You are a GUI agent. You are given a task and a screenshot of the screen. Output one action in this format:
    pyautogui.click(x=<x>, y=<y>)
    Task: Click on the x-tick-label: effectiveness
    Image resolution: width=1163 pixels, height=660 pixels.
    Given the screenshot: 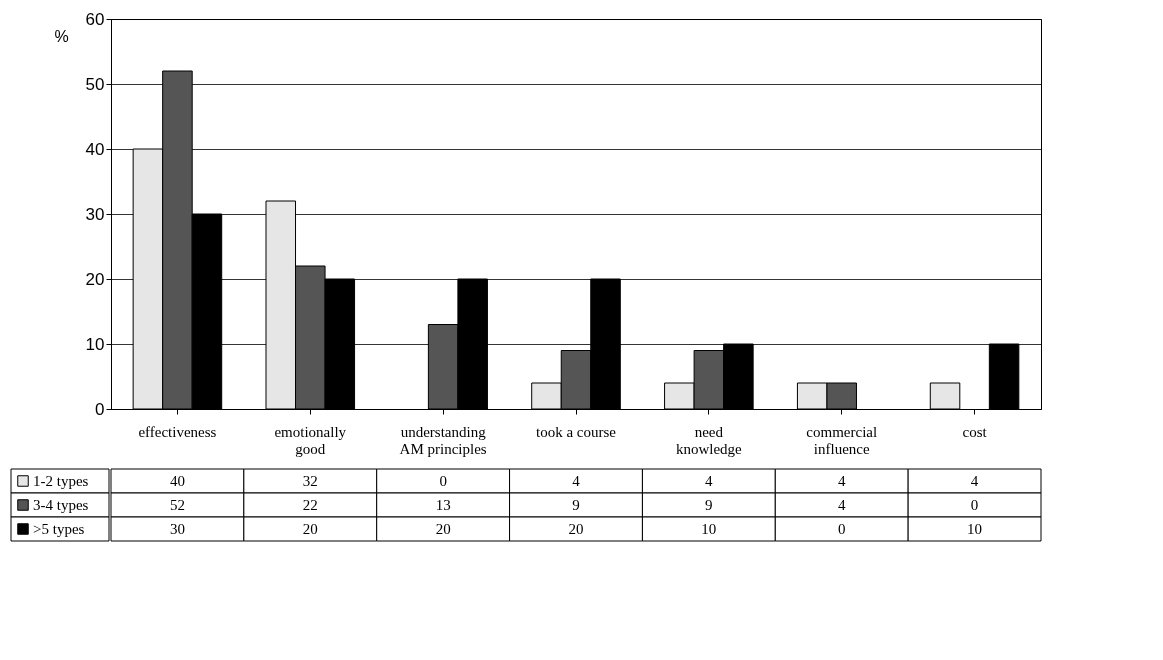 What is the action you would take?
    pyautogui.click(x=177, y=431)
    